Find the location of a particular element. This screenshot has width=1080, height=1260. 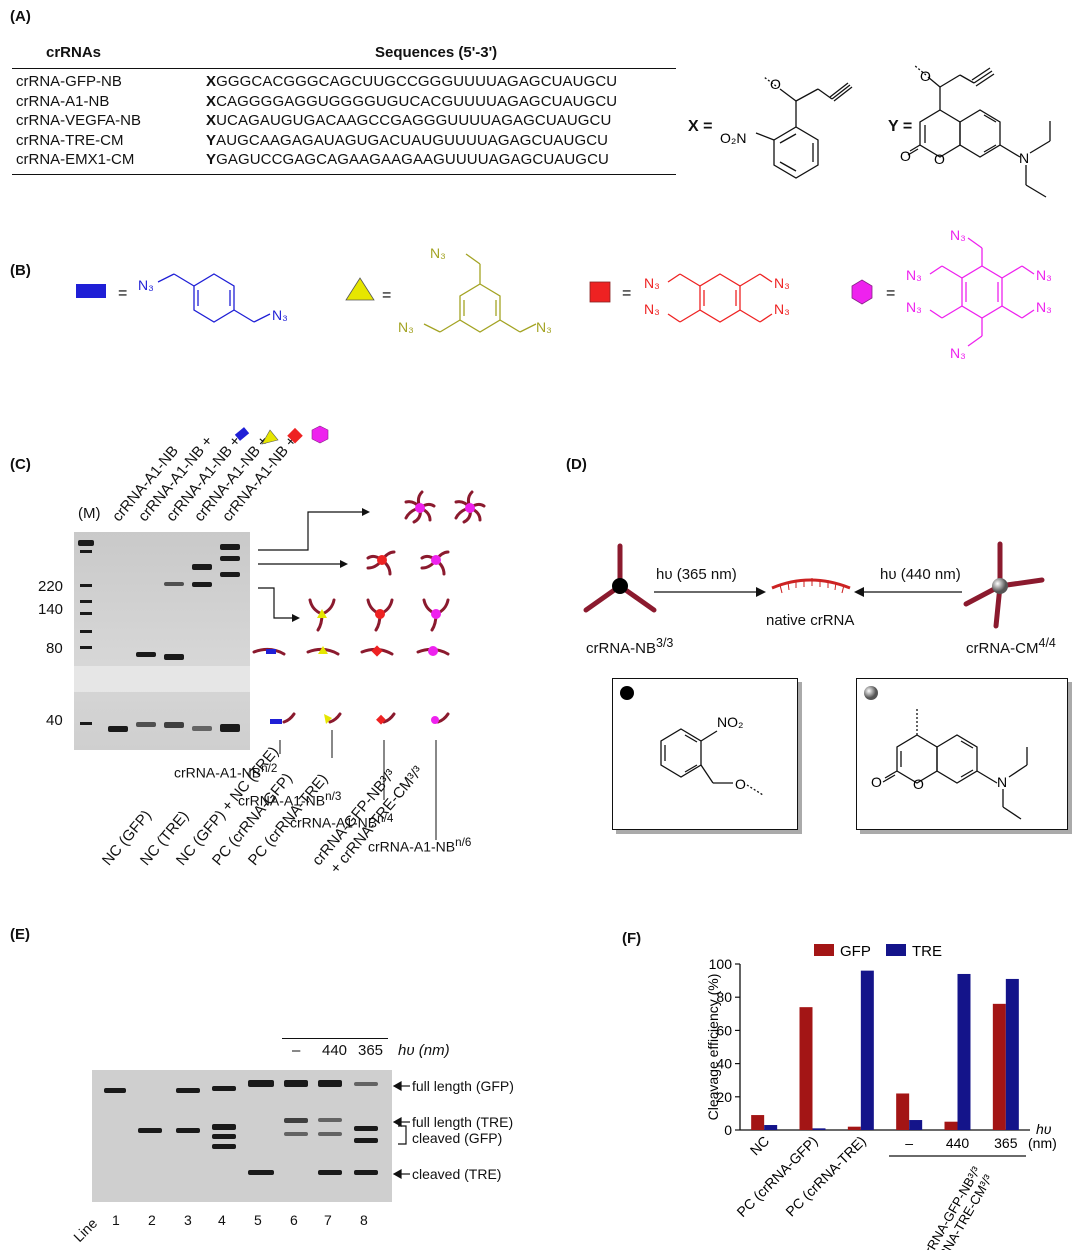

species-label-n2: crRNA-A1-NBn/2 is located at coordinates (226, 771).